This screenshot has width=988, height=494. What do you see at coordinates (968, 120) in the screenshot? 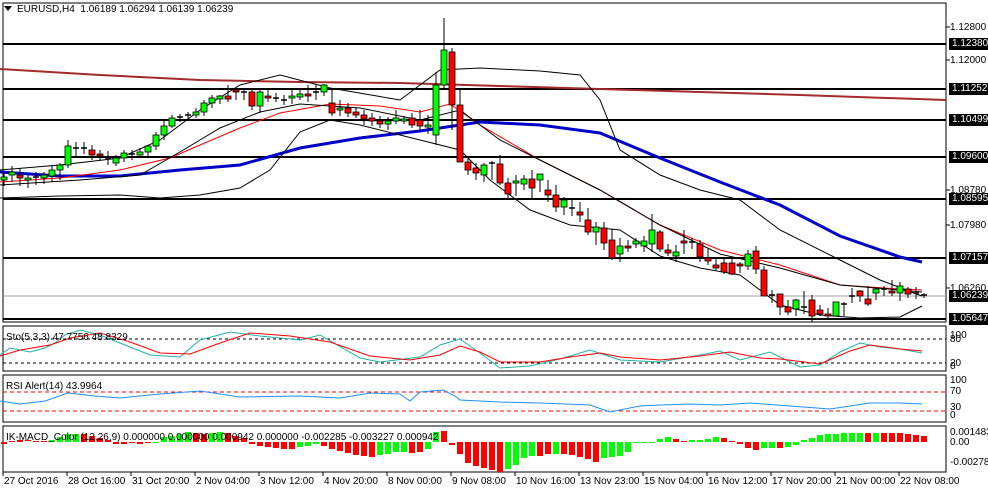
I see `level-price-label: 1.10499` at bounding box center [968, 120].